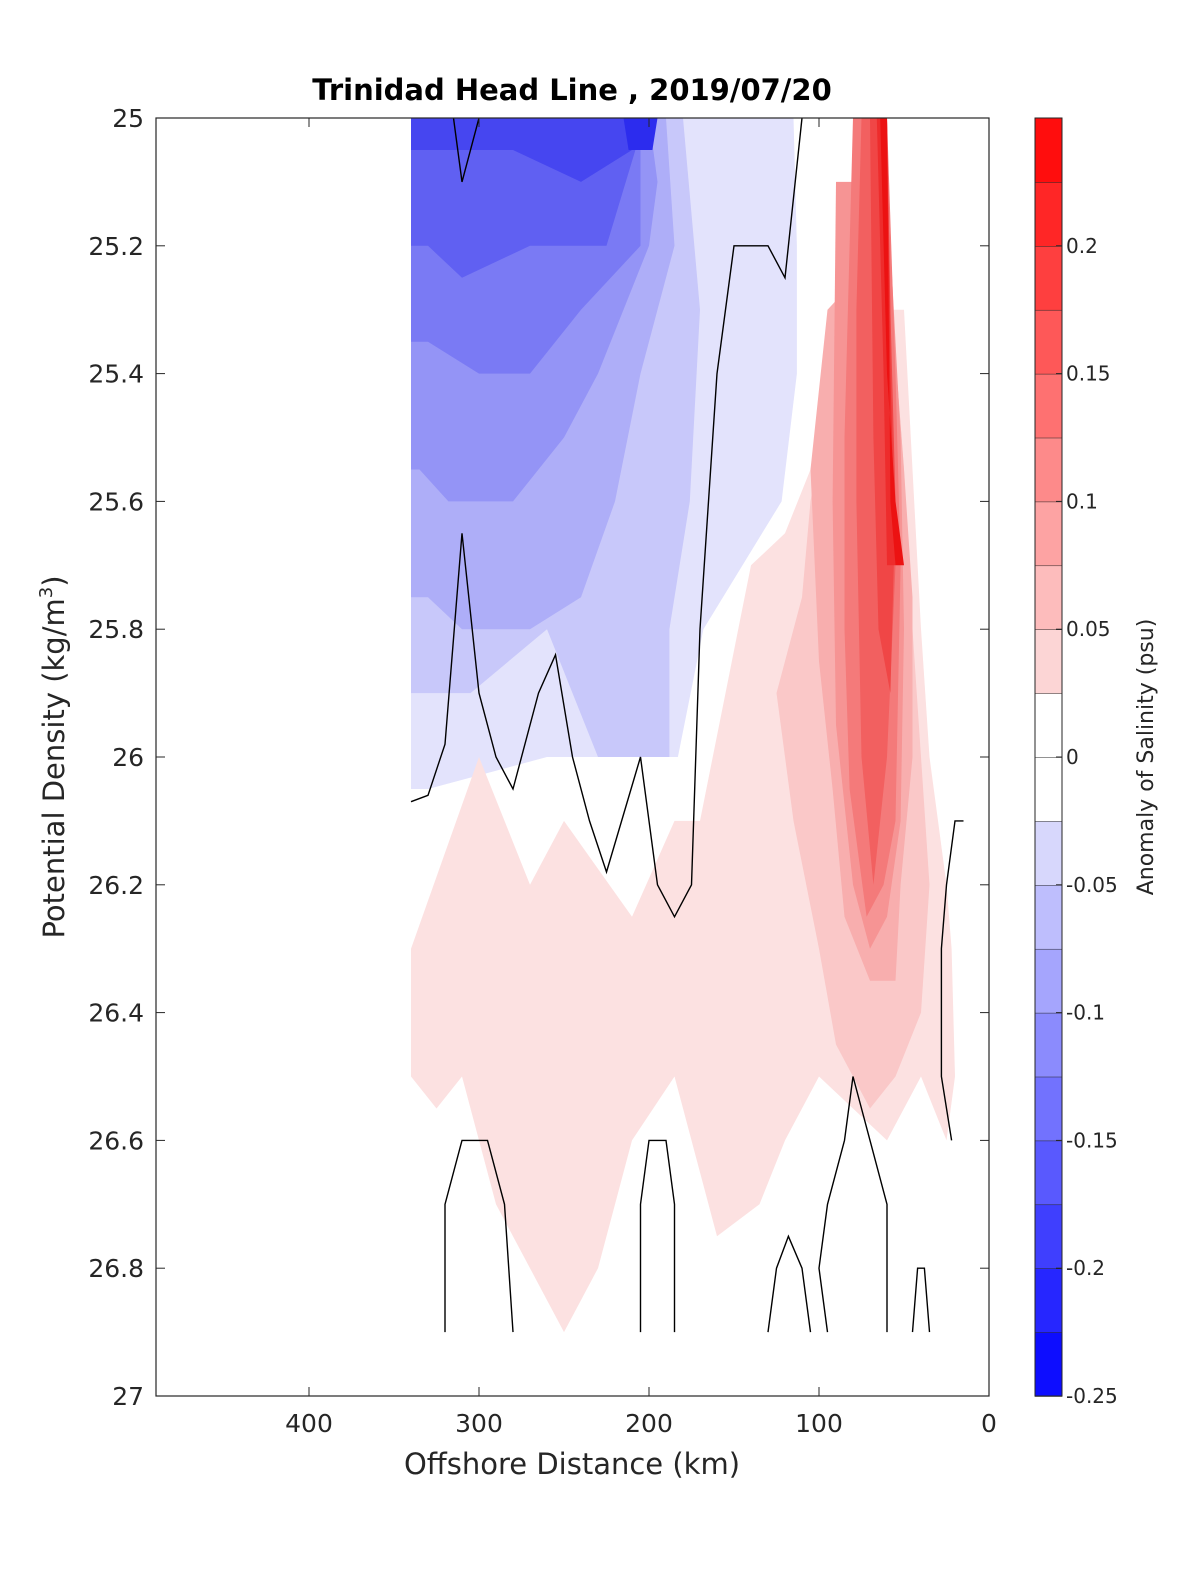  What do you see at coordinates (116, 1013) in the screenshot?
I see `y-tick-label: 26.4` at bounding box center [116, 1013].